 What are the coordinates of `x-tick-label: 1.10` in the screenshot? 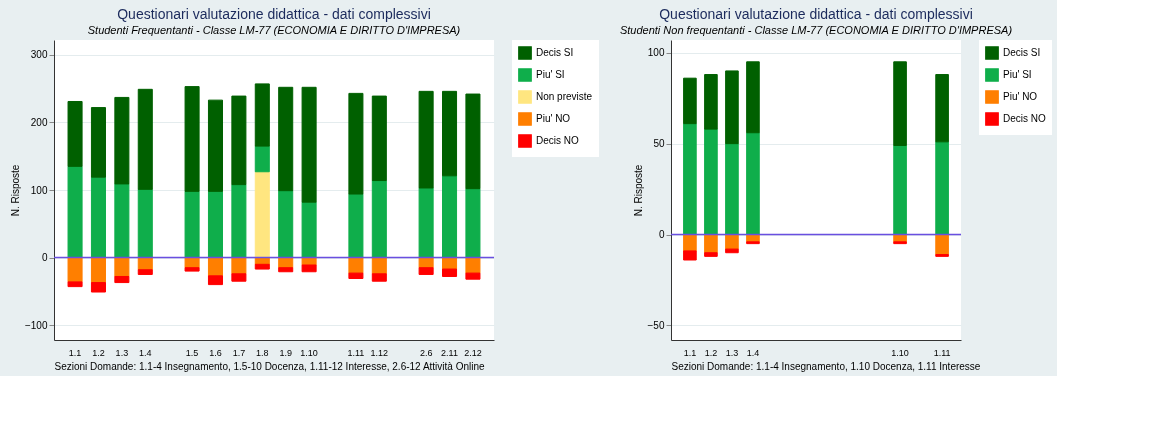 It's located at (900, 352).